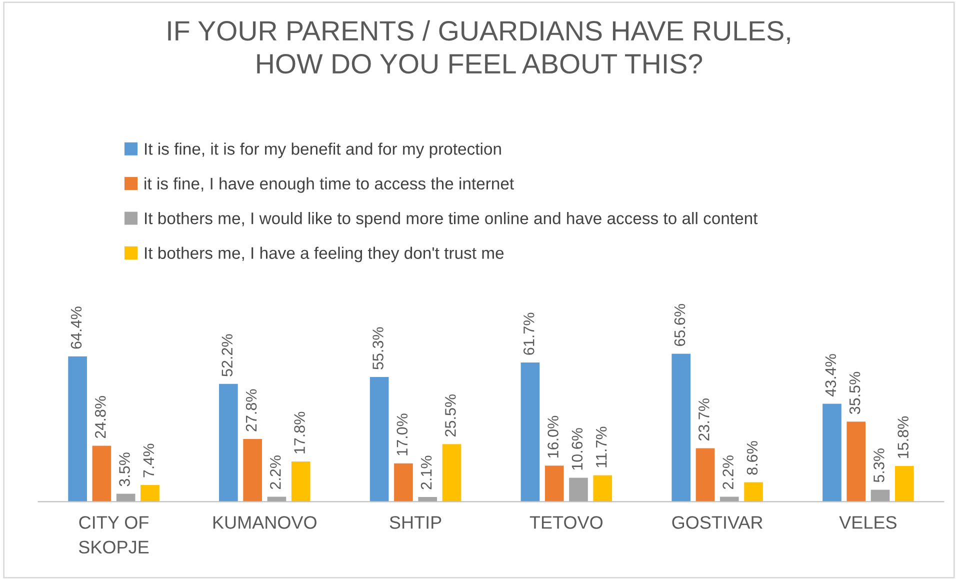 Image resolution: width=958 pixels, height=580 pixels. What do you see at coordinates (528, 333) in the screenshot?
I see `data-label: 61.7%` at bounding box center [528, 333].